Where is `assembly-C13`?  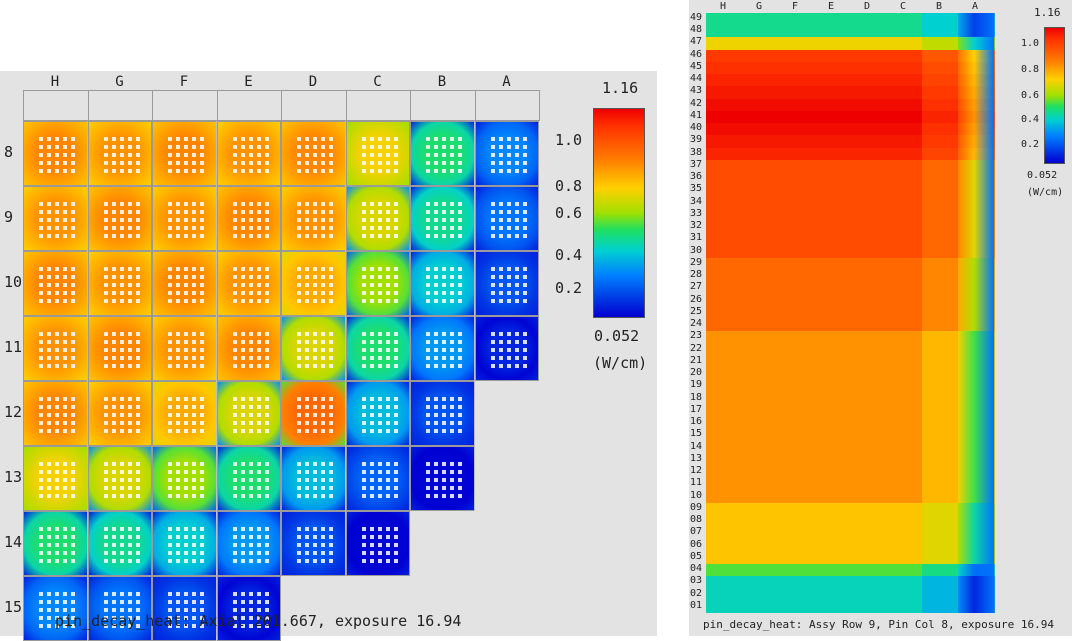
assembly-C13 is located at coordinates (377, 478).